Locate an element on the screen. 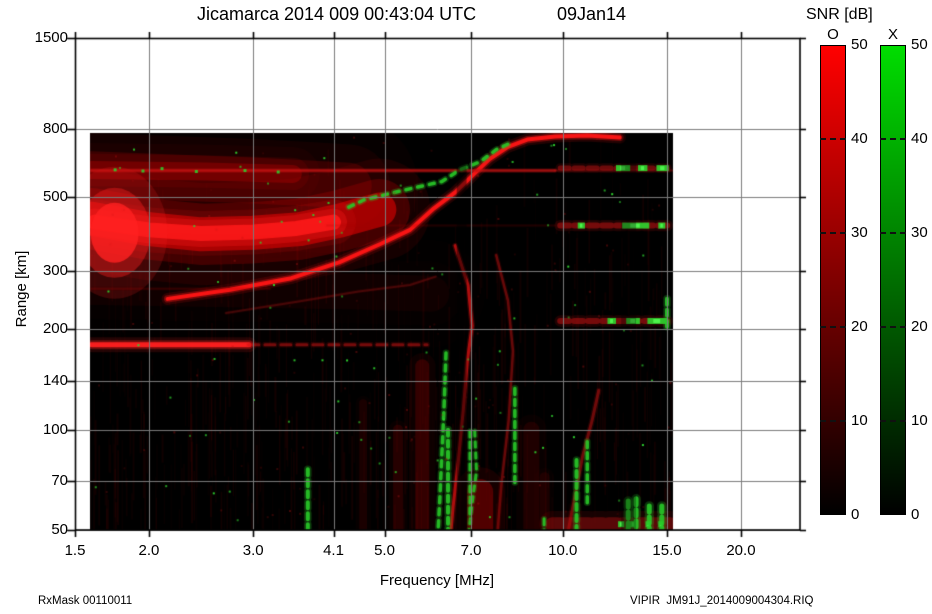  x-tick-label: 10.0 is located at coordinates (563, 550).